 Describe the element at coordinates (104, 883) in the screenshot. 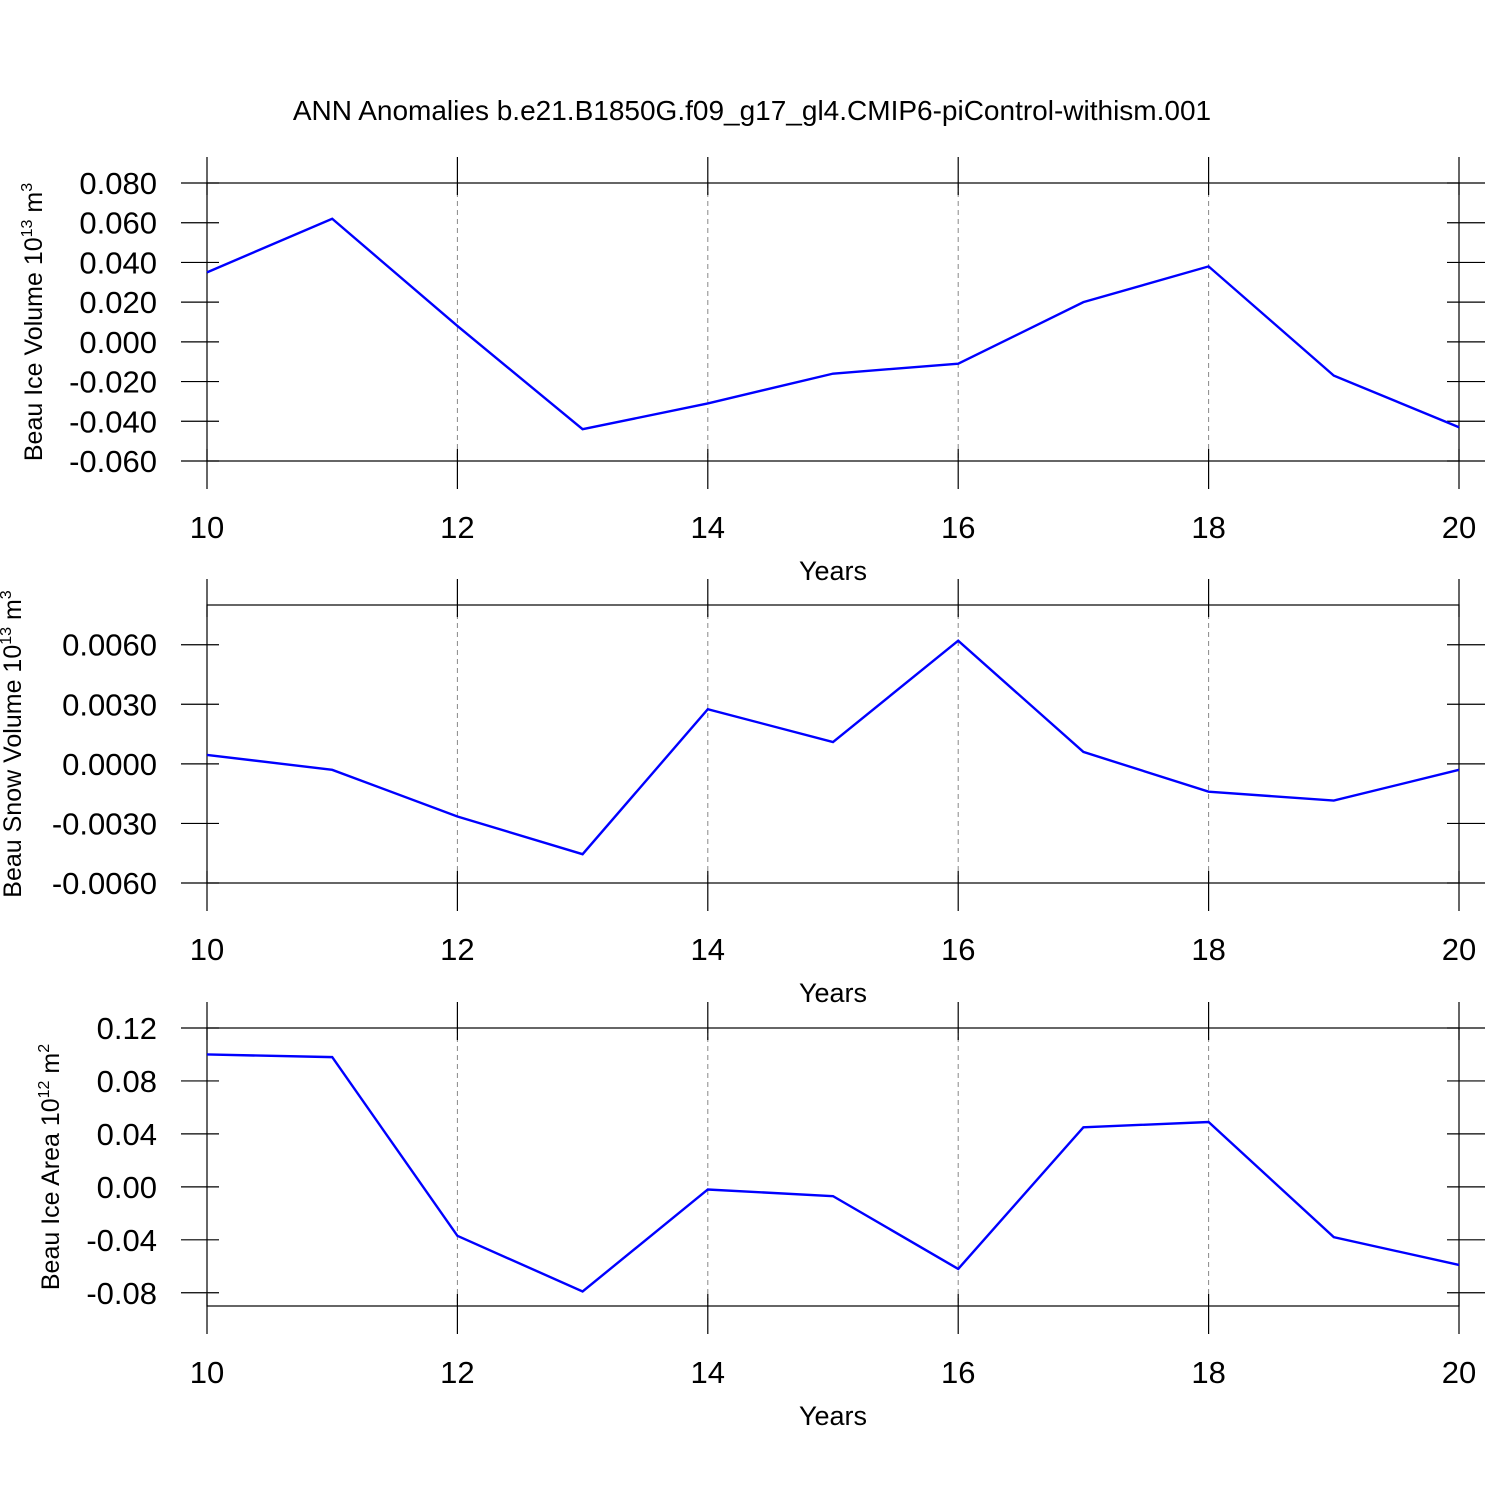

I see `y-tick-label: -0.0060` at that location.